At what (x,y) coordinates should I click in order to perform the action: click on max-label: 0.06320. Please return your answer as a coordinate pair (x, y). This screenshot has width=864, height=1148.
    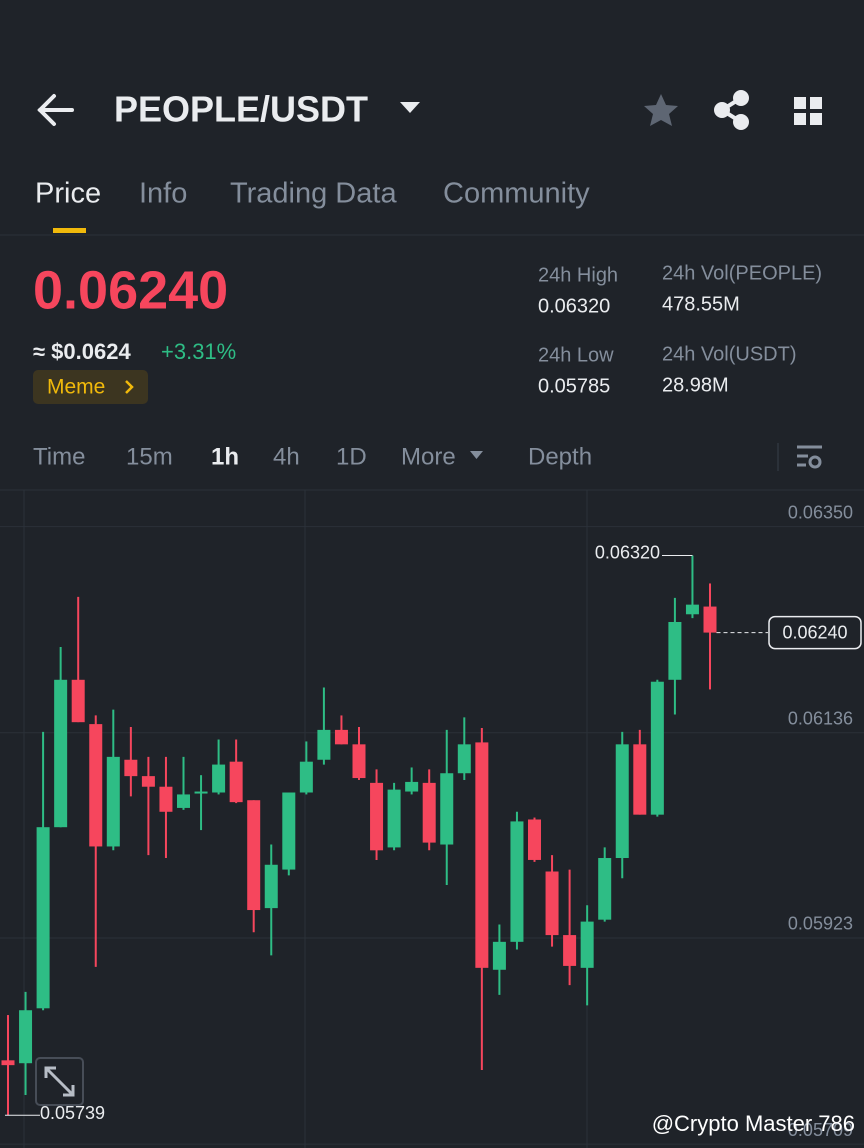
    Looking at the image, I should click on (627, 552).